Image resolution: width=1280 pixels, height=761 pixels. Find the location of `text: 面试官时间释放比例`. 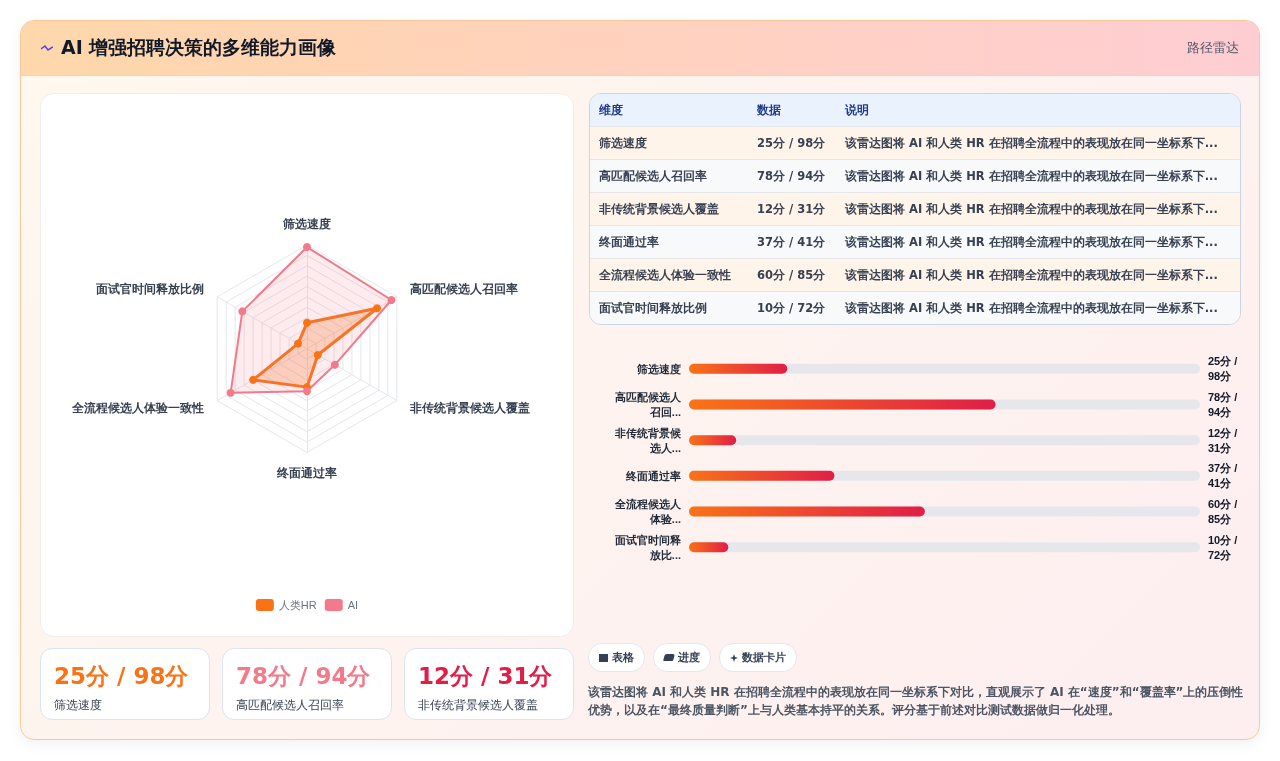

text: 面试官时间释放比例 is located at coordinates (669, 307).